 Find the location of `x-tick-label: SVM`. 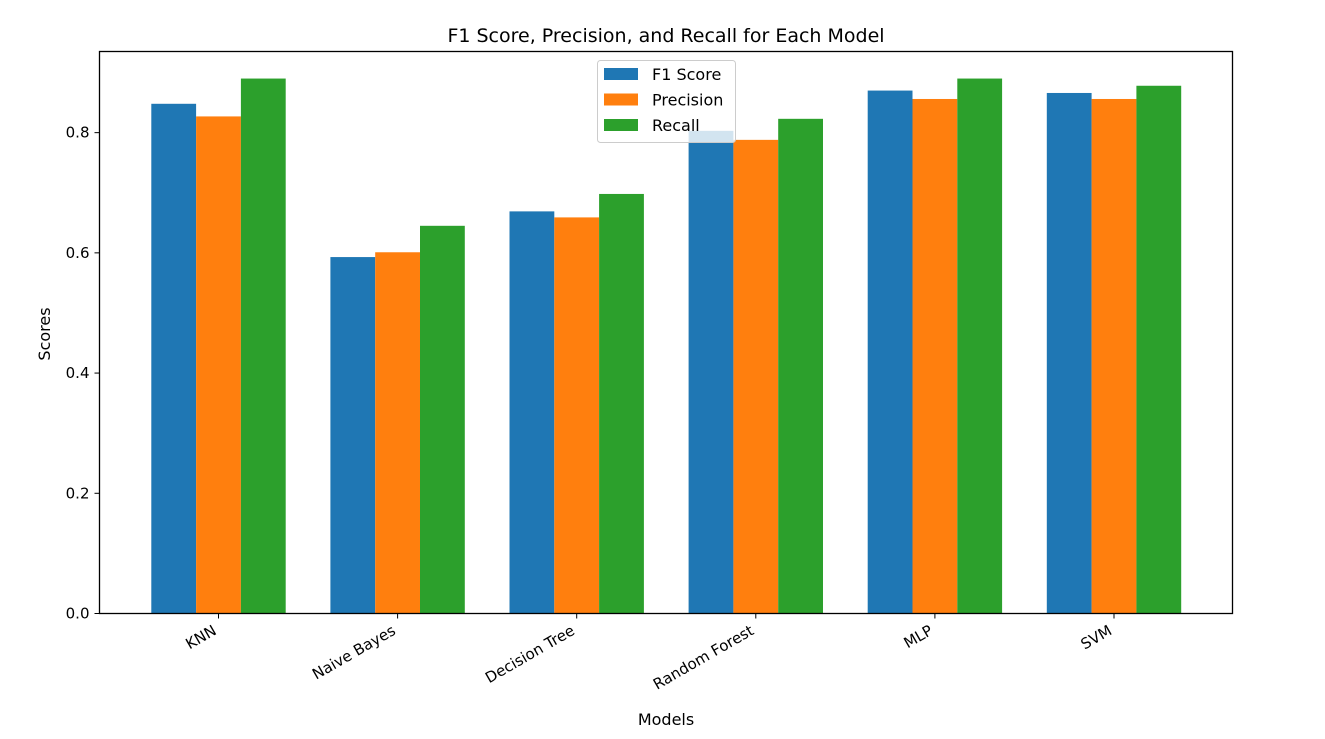

x-tick-label: SVM is located at coordinates (1096, 637).